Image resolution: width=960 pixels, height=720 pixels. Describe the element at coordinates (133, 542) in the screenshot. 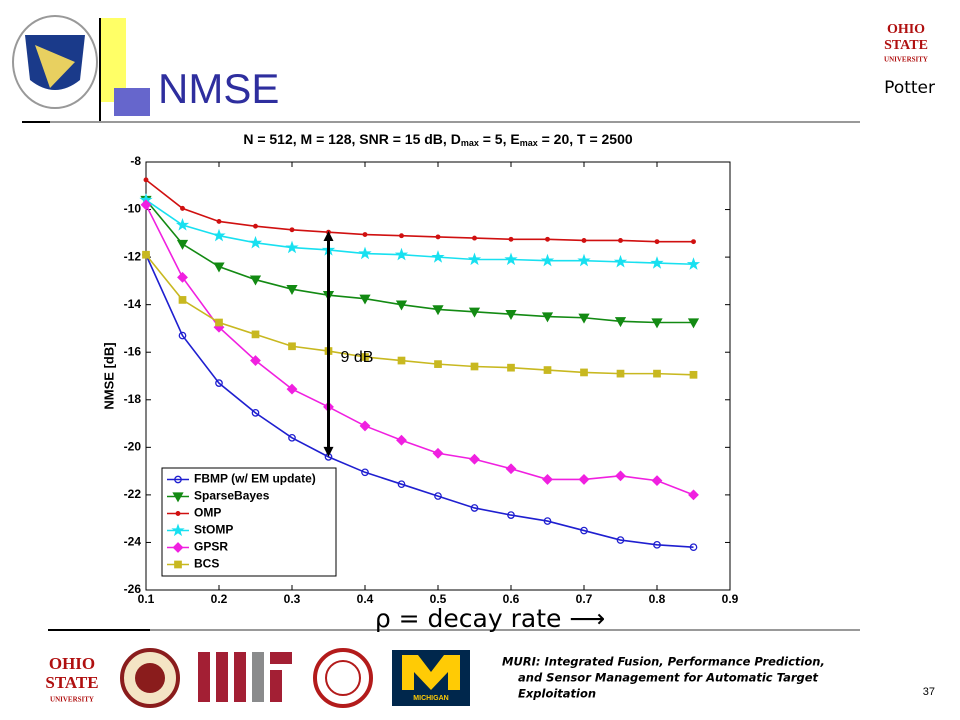

I see `y-tick-label: -24` at that location.